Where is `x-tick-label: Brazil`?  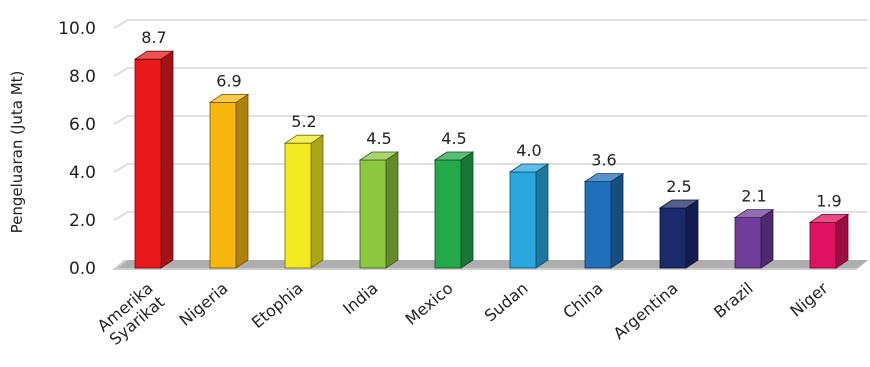 x-tick-label: Brazil is located at coordinates (733, 300).